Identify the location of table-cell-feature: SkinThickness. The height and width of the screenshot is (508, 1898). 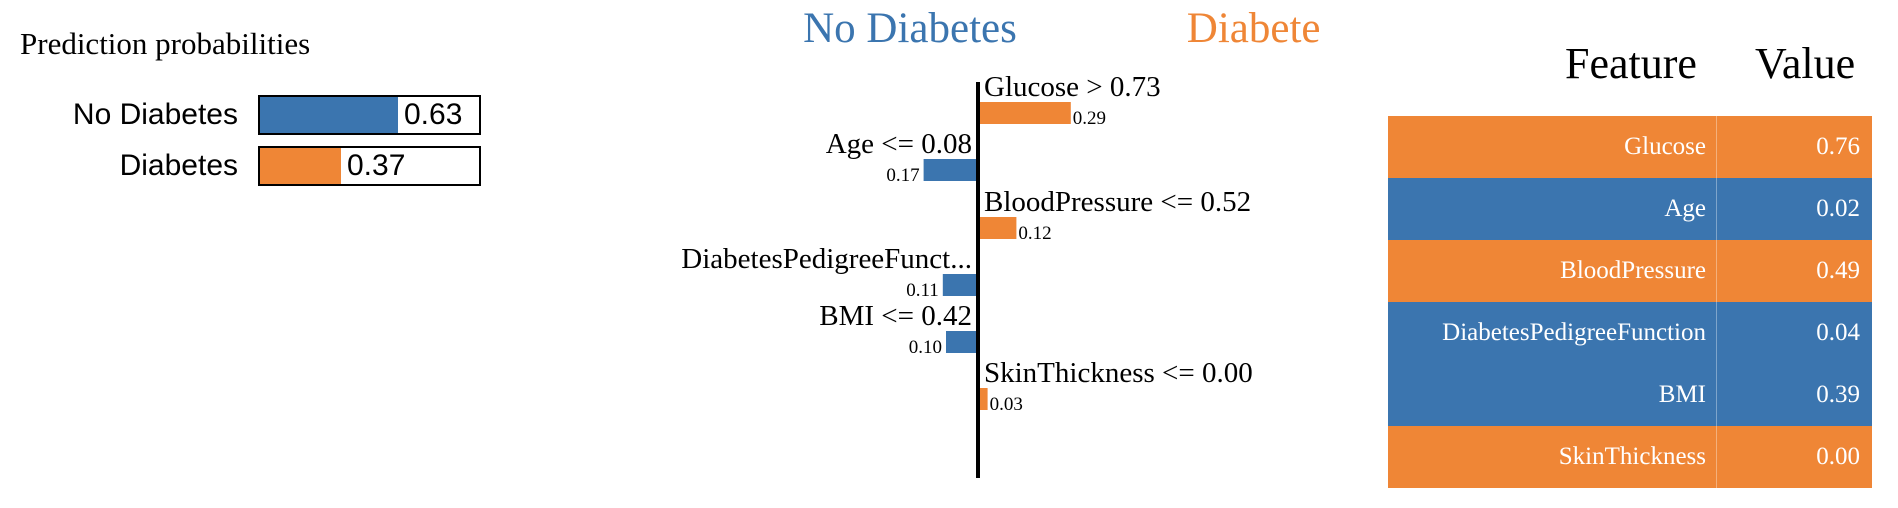
(1552, 457).